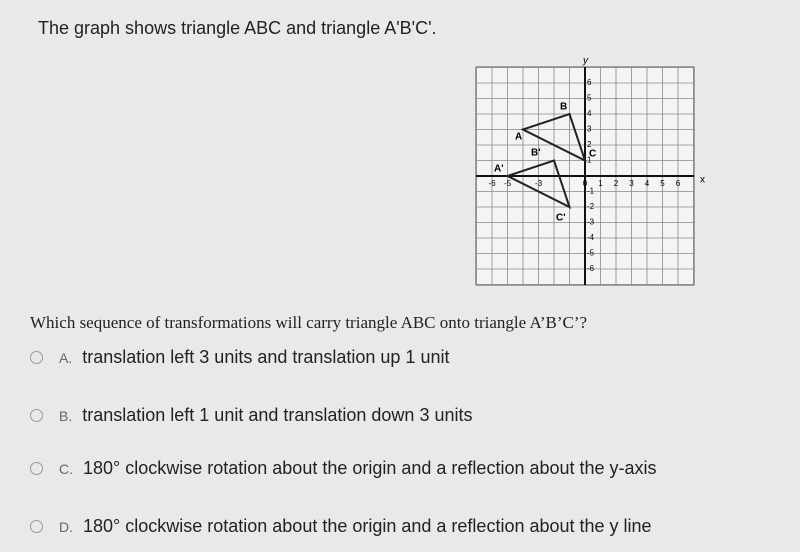 The height and width of the screenshot is (552, 800). Describe the element at coordinates (591, 222) in the screenshot. I see `y-tick-label: -3` at that location.